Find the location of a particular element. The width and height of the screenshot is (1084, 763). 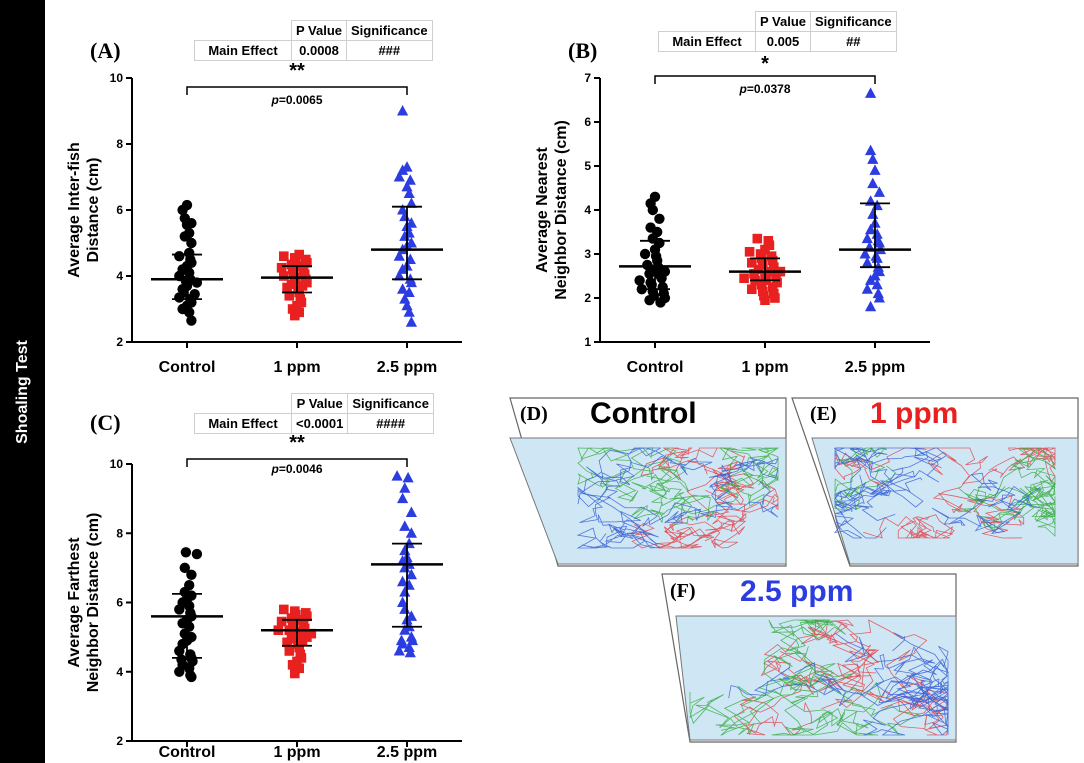

track-panel-1ppm is located at coordinates (935, 482).